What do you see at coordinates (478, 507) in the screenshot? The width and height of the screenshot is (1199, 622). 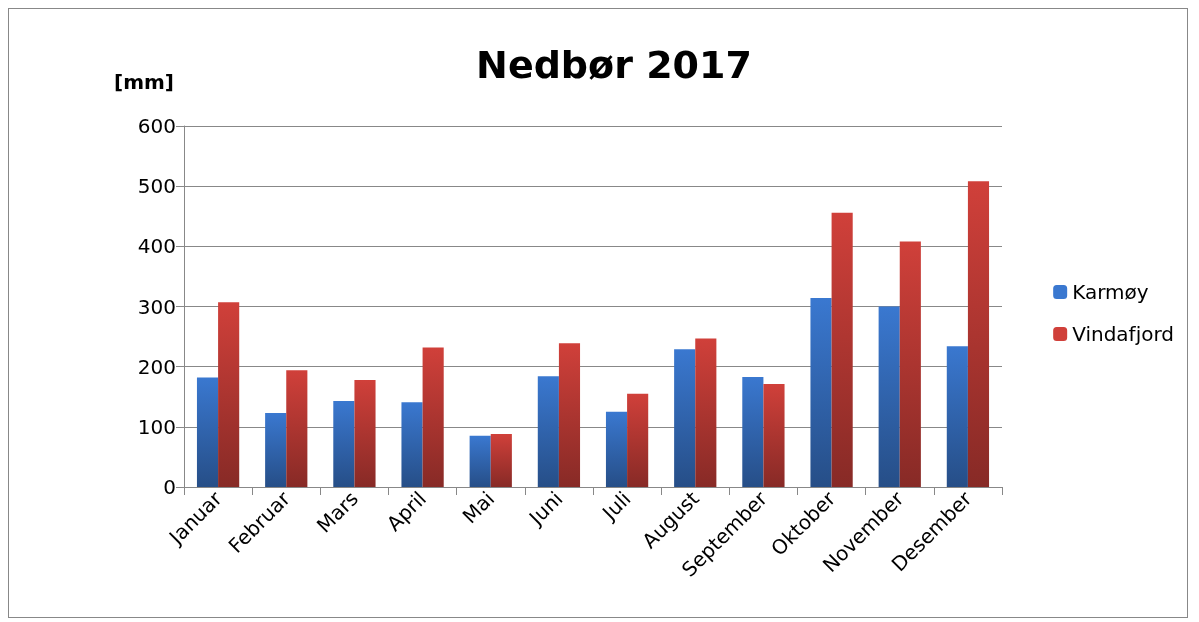 I see `x-tick-label: Mai` at bounding box center [478, 507].